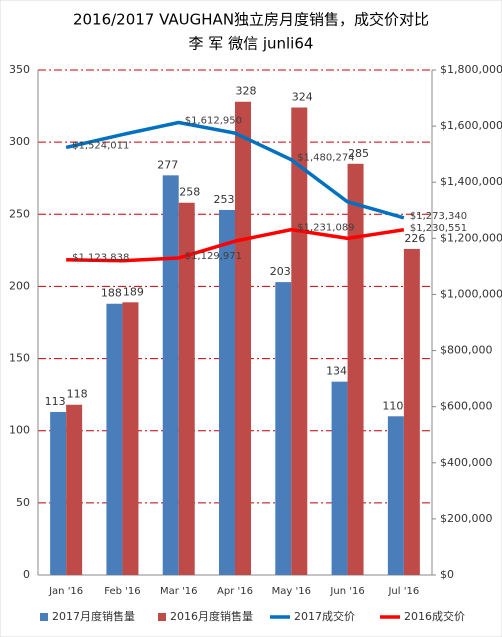 The image size is (502, 637). Describe the element at coordinates (179, 591) in the screenshot. I see `x-tick-label: Mar '16` at that location.